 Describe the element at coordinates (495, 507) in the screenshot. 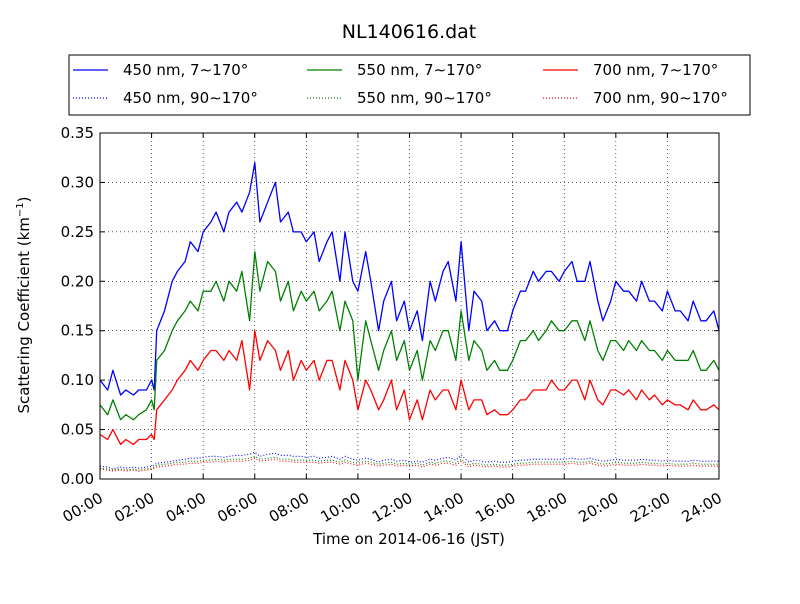

I see `x-tick-label: 16:00` at that location.